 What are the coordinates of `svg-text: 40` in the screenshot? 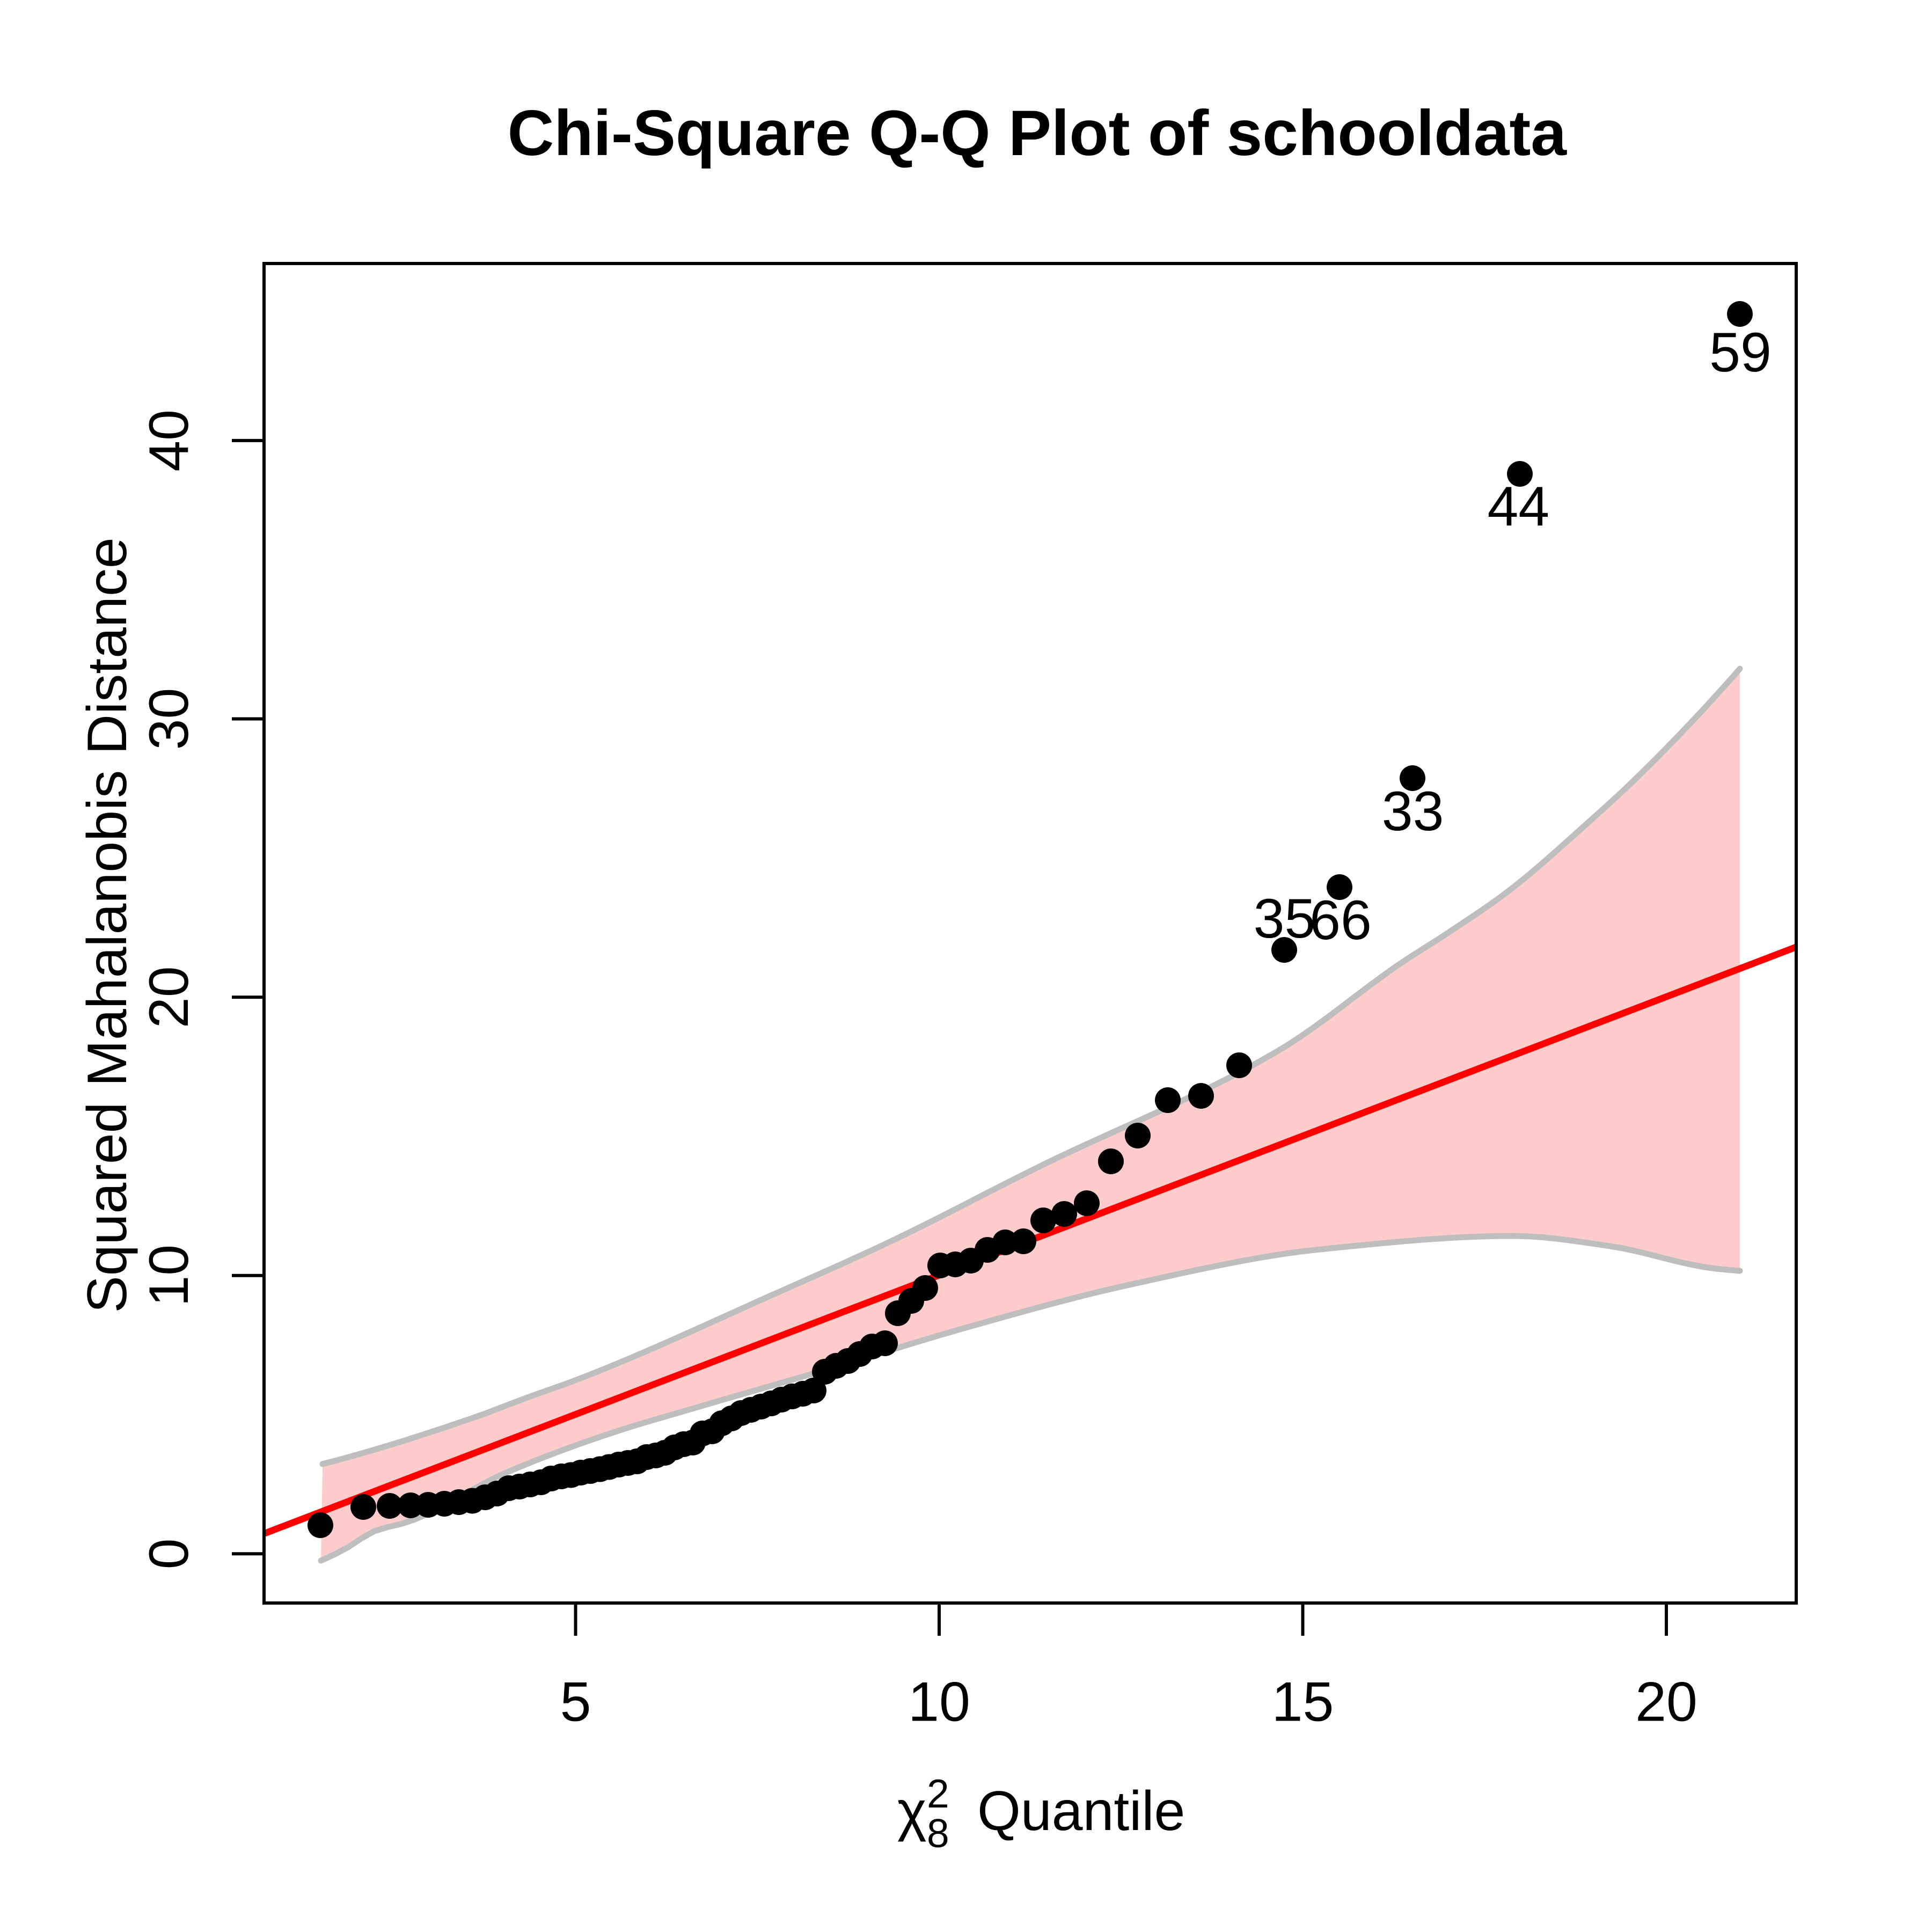 It's located at (169, 440).